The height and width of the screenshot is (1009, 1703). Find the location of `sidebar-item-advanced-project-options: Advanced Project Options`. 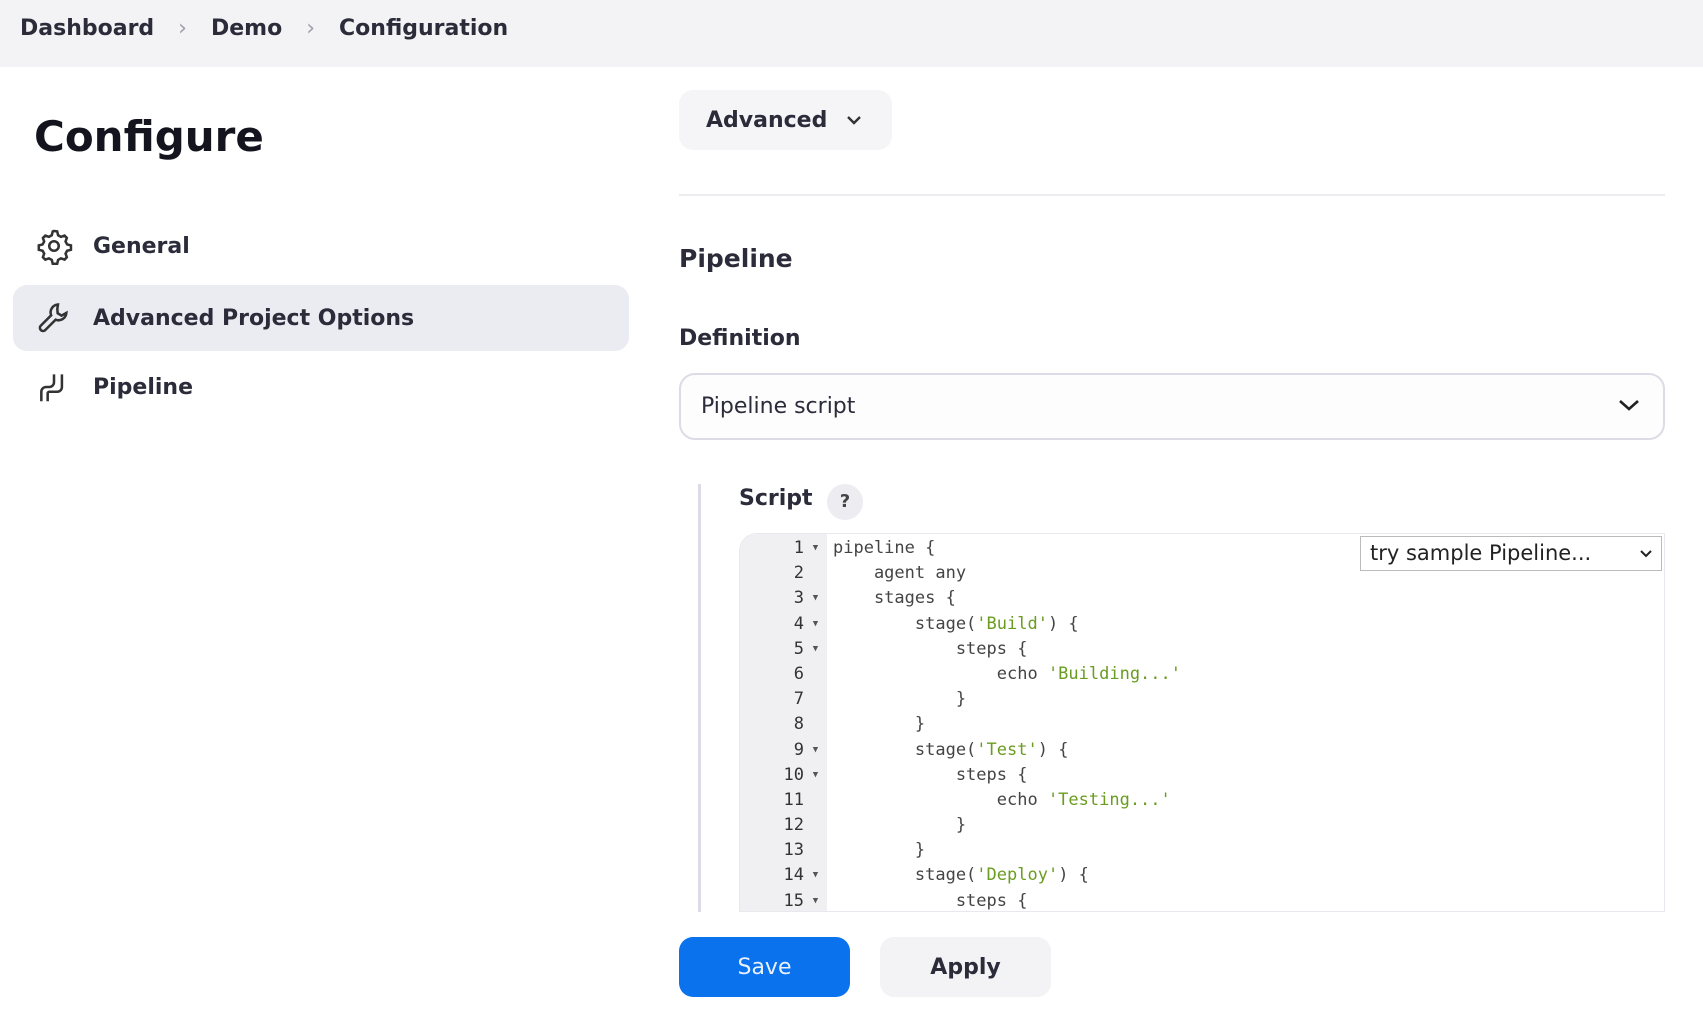

sidebar-item-advanced-project-options: Advanced Project Options is located at coordinates (321, 318).